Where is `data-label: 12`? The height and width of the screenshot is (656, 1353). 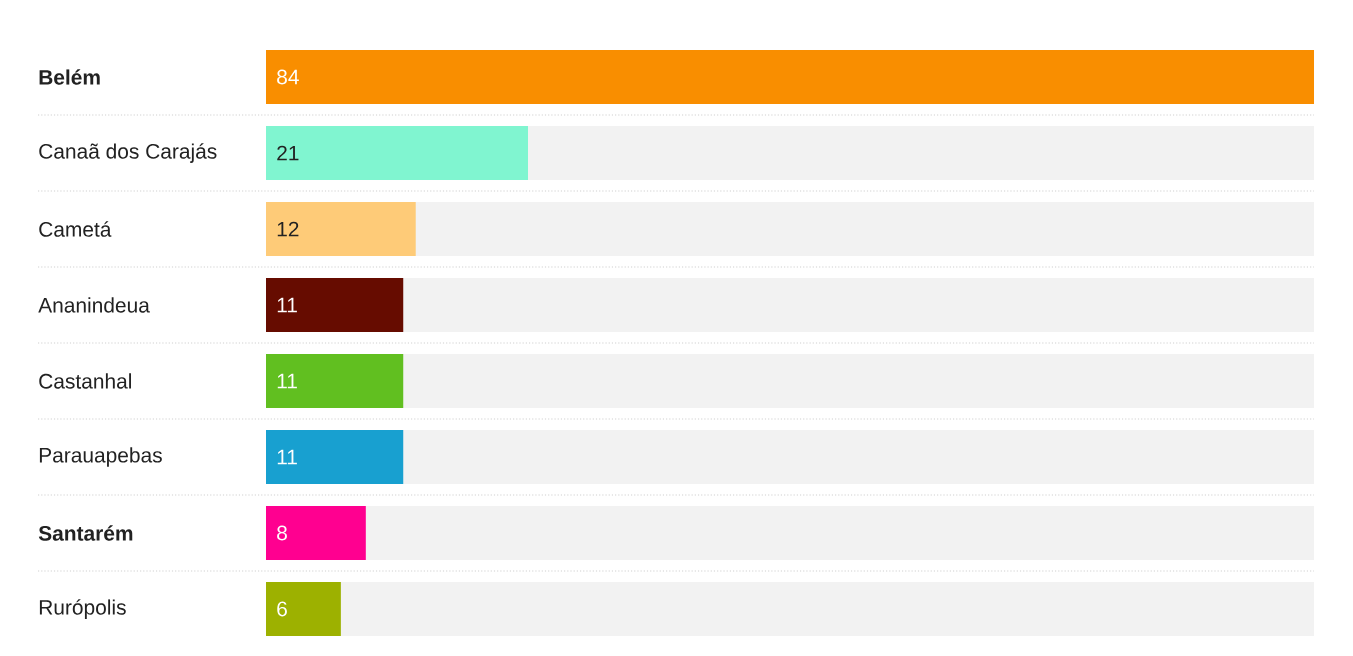 data-label: 12 is located at coordinates (288, 229).